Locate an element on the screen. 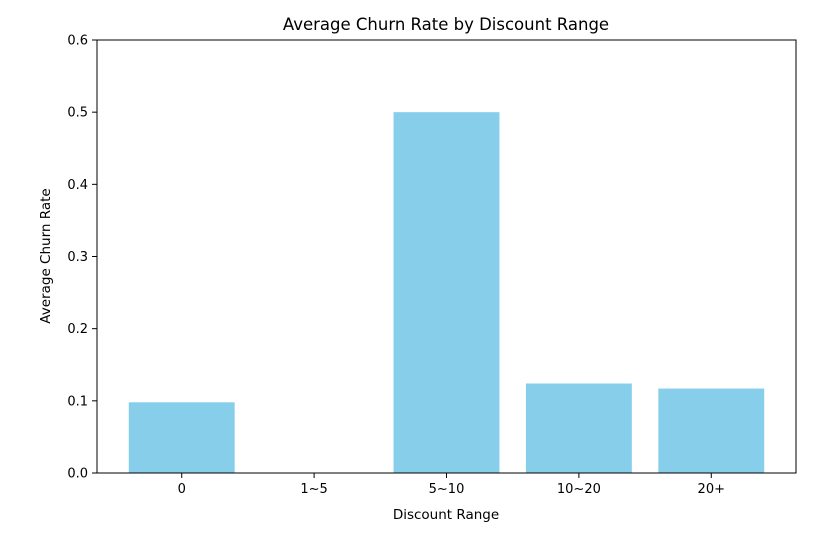 Image resolution: width=836 pixels, height=537 pixels. y-tick-label-0: 0.0 is located at coordinates (77, 474).